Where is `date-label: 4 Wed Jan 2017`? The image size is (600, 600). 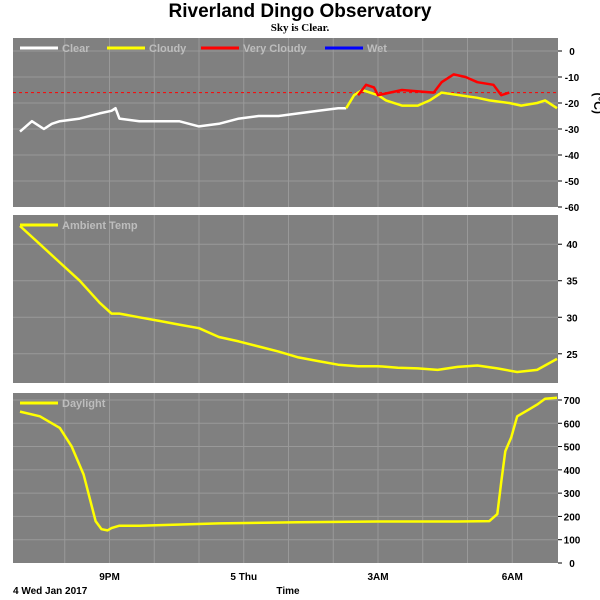
date-label: 4 Wed Jan 2017 is located at coordinates (50, 591).